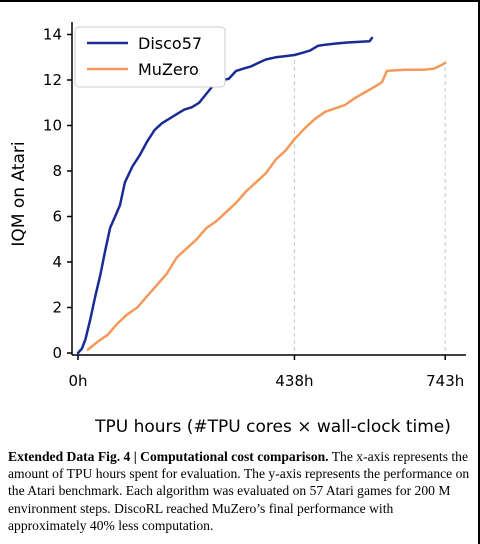 This screenshot has height=544, width=480. Describe the element at coordinates (57, 217) in the screenshot. I see `y-tick-label: 6` at that location.